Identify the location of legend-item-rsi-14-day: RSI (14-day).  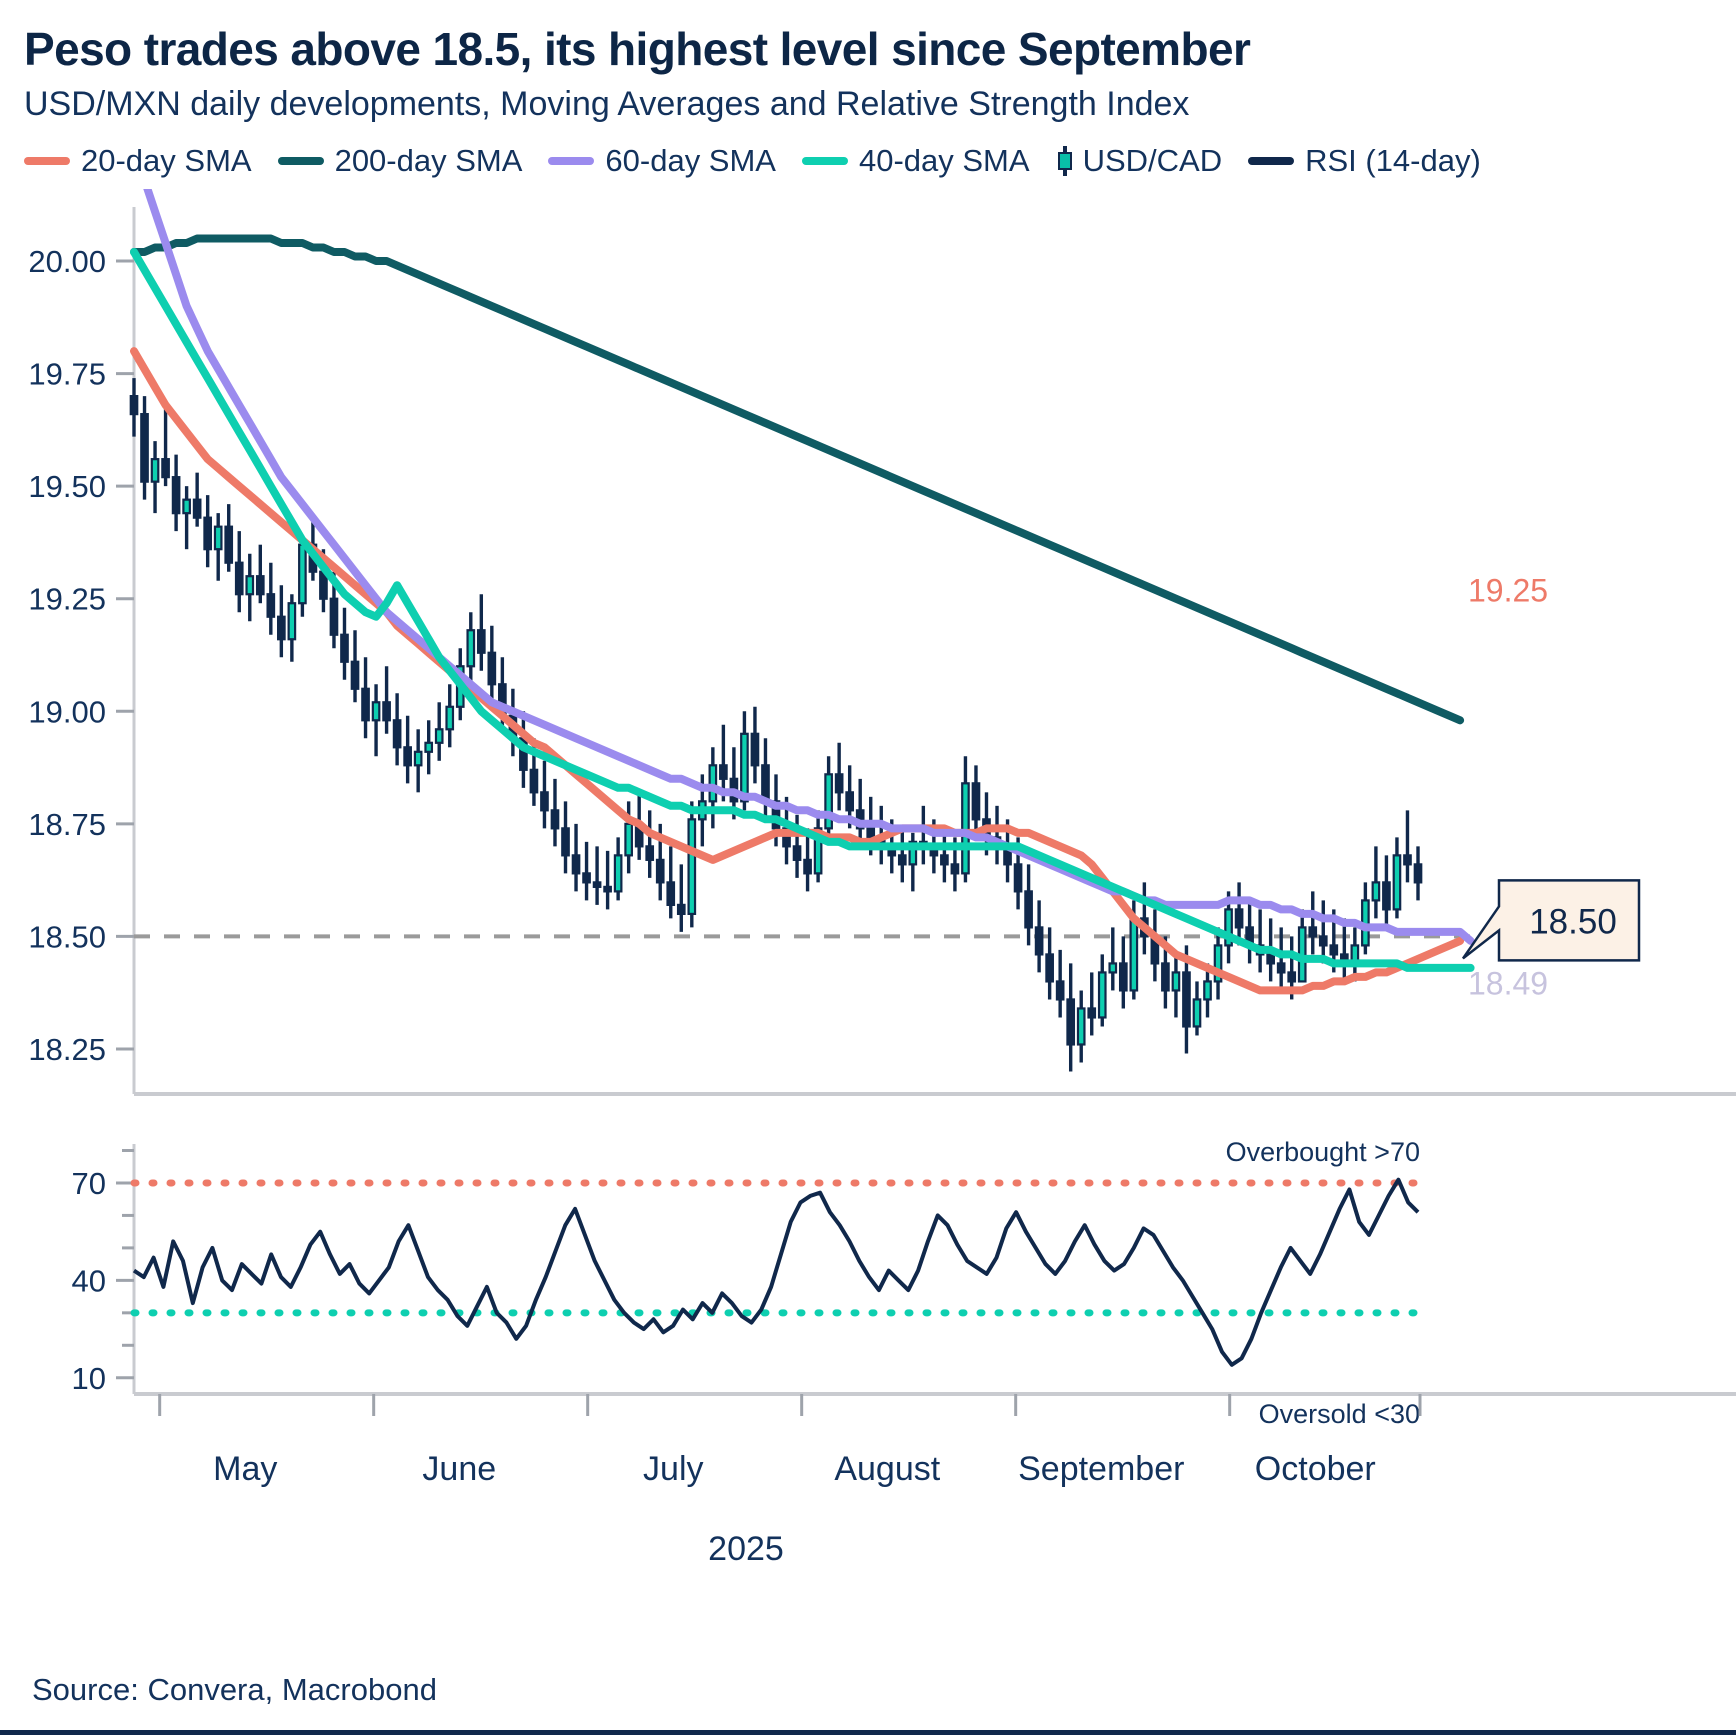
(1364, 161).